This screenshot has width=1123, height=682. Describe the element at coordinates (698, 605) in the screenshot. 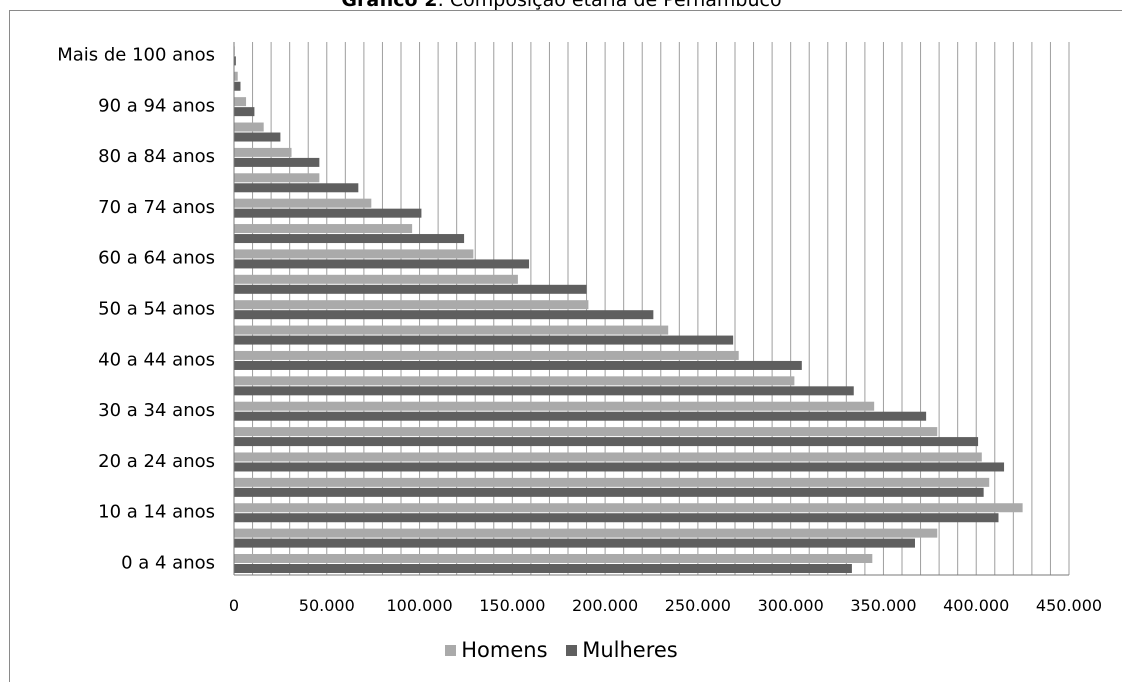

I see `x-tick-label-5: 250.000` at that location.